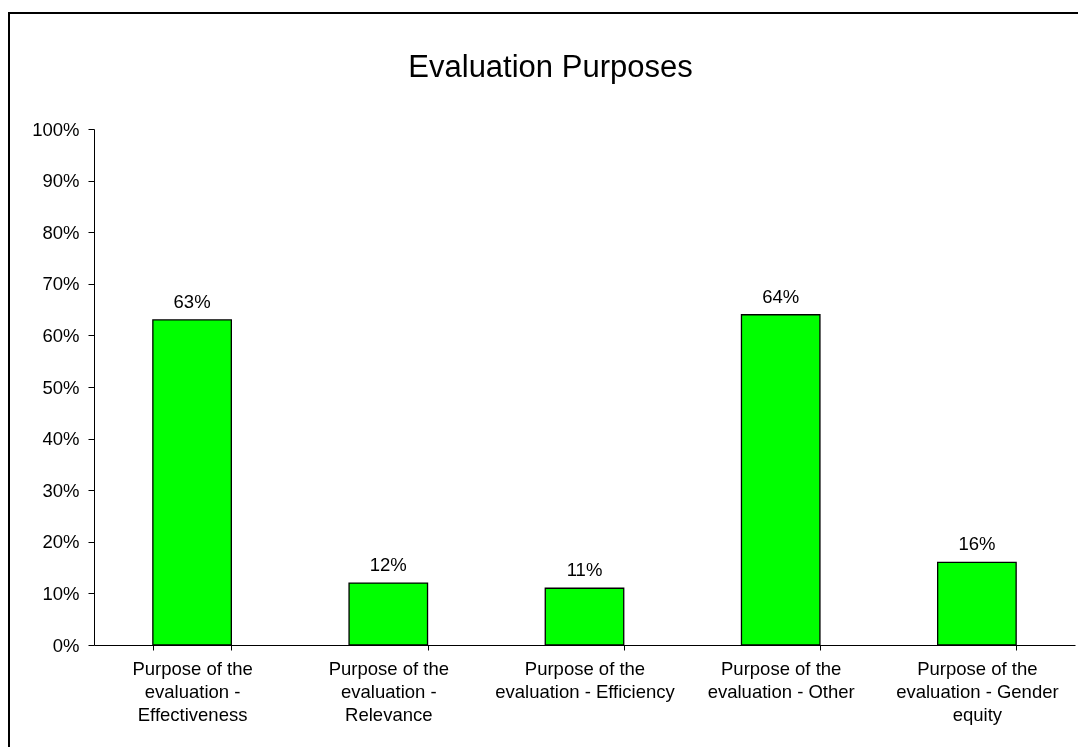 Image resolution: width=1078 pixels, height=747 pixels. What do you see at coordinates (977, 691) in the screenshot?
I see `x-tick-label: Purpose of the evaluation - Gender equity` at bounding box center [977, 691].